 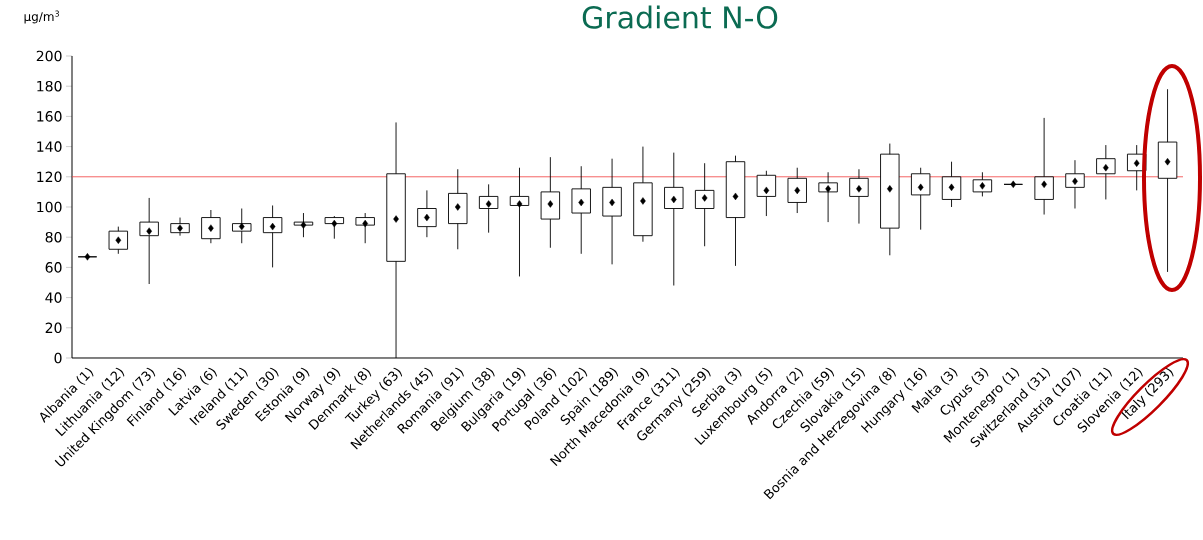 What do you see at coordinates (53, 267) in the screenshot?
I see `y-tick-label: 60` at bounding box center [53, 267].